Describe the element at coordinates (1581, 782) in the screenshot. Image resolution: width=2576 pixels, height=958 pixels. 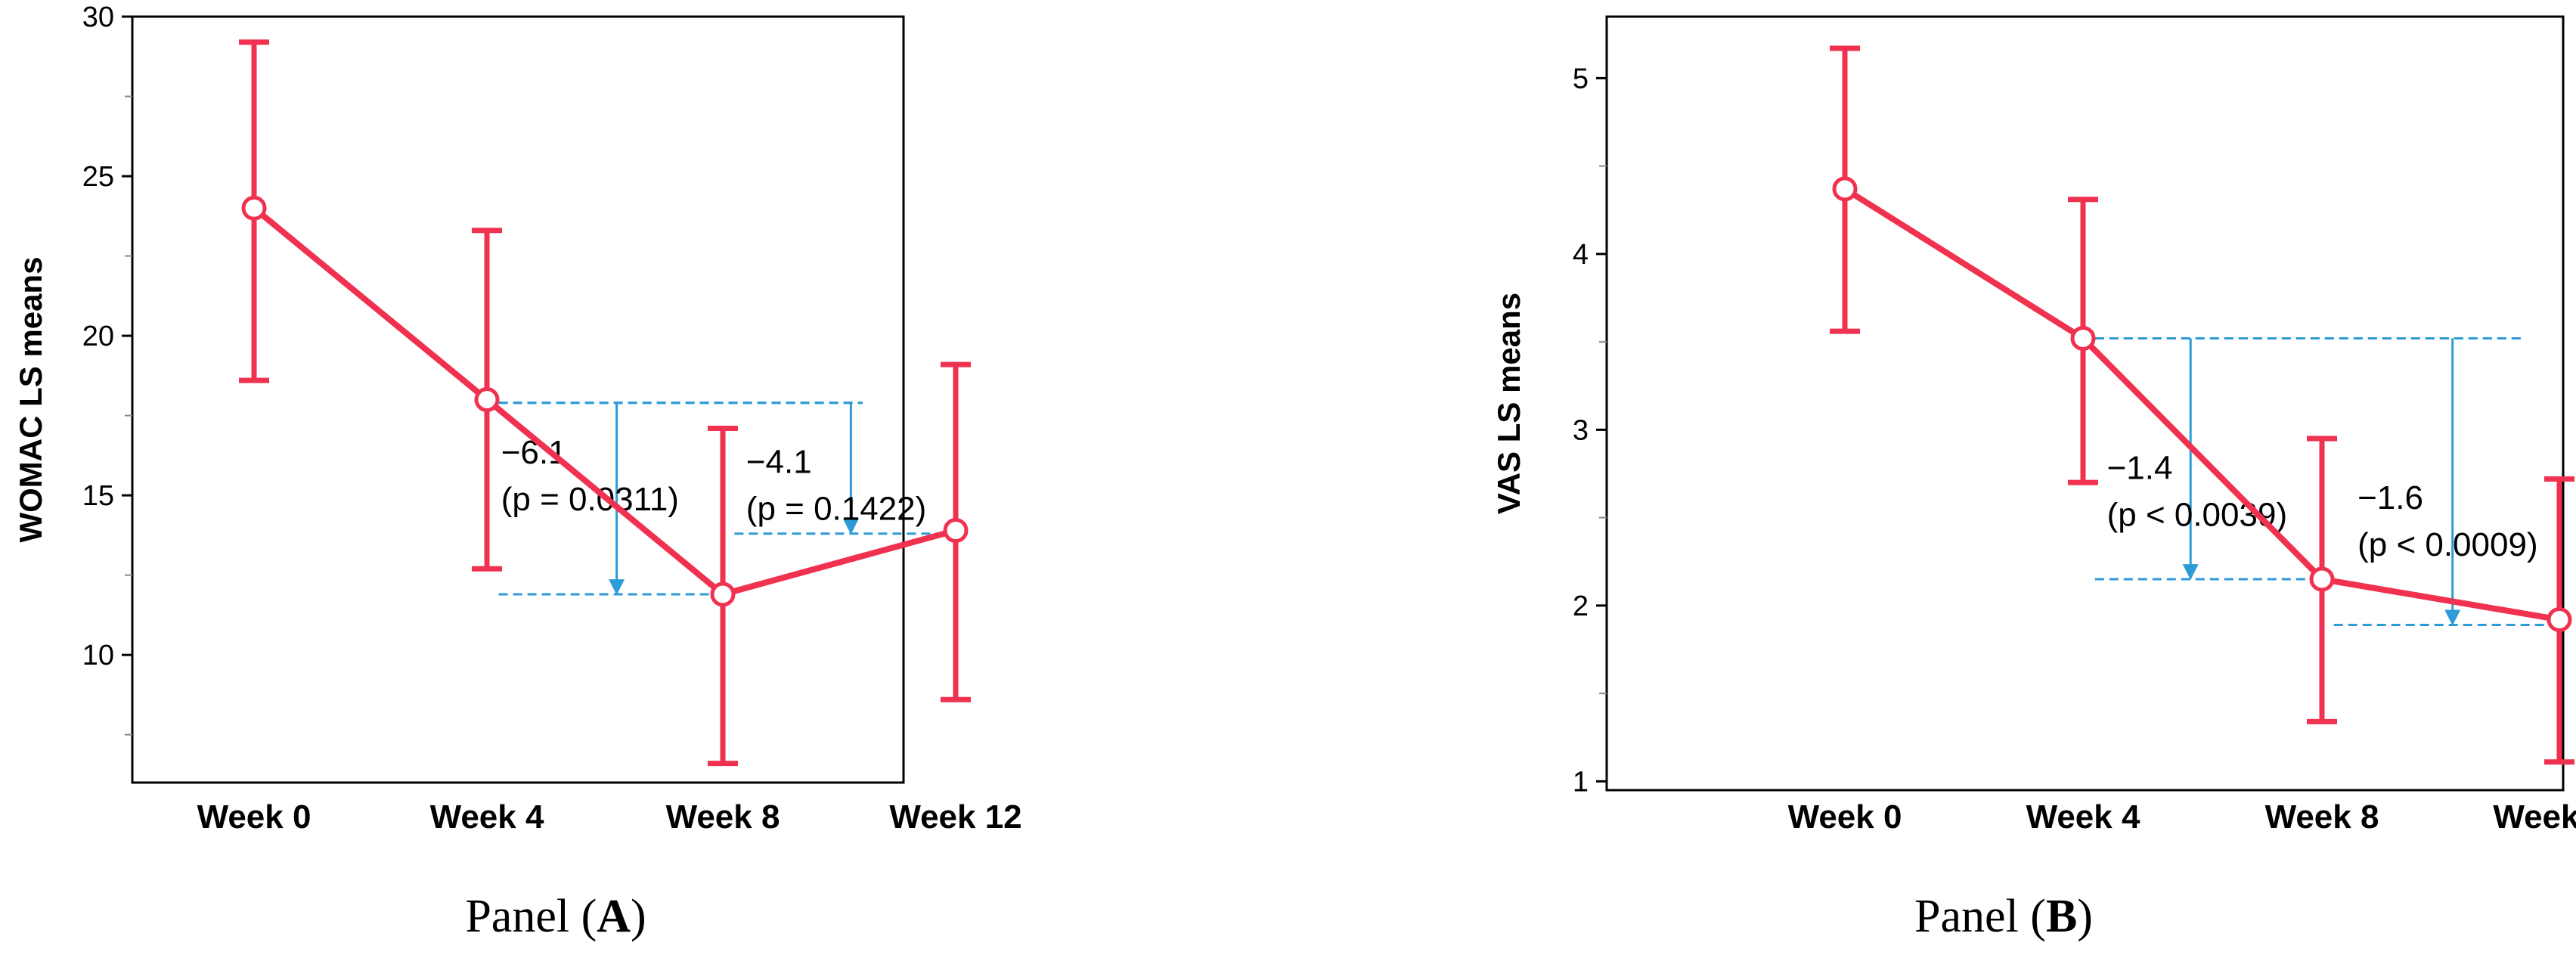
I see `panel-b-ytick-label: 1` at that location.